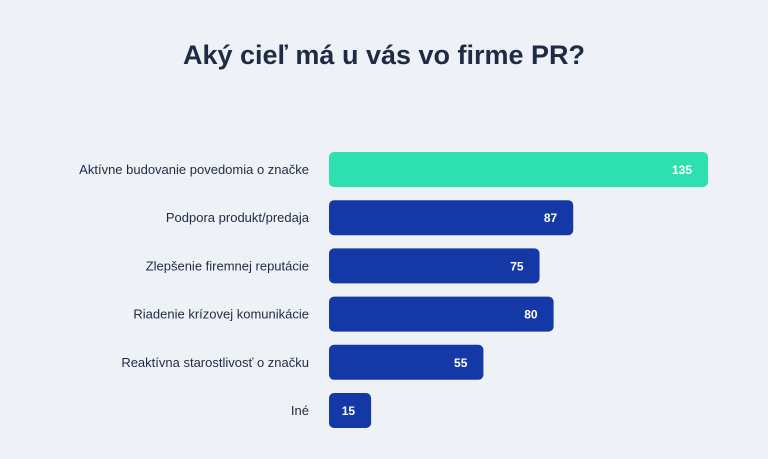 The image size is (768, 459). Describe the element at coordinates (300, 410) in the screenshot. I see `category-label-5: Iné` at that location.